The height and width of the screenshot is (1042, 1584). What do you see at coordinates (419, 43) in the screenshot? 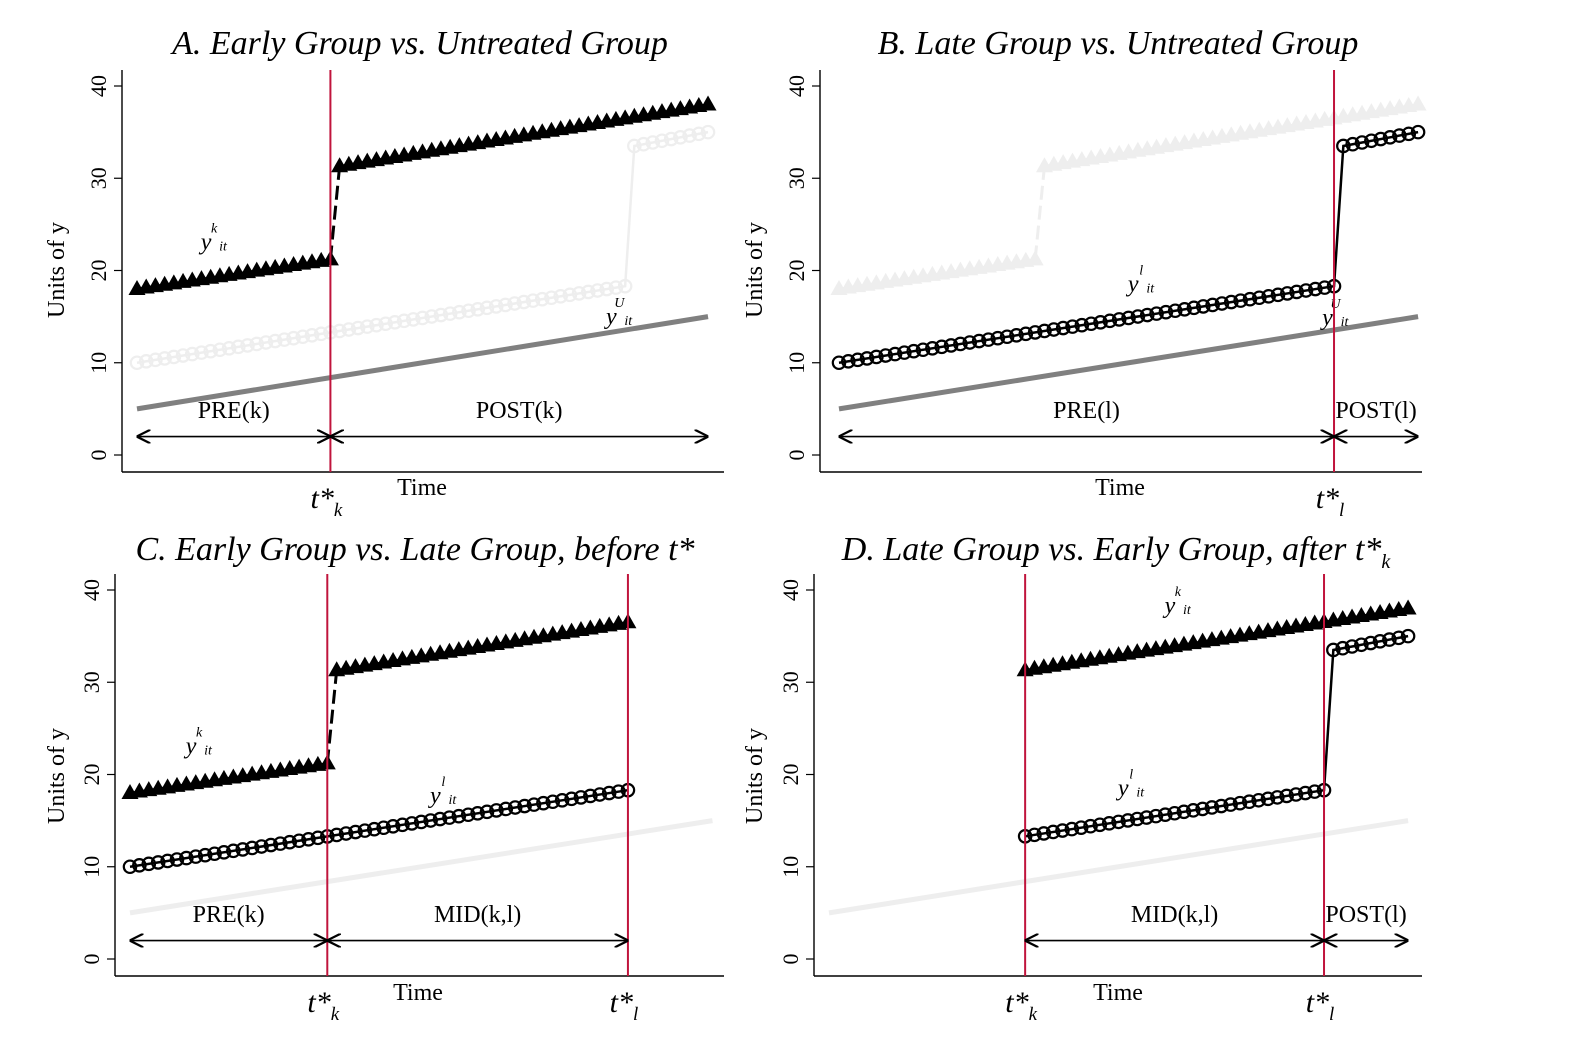
I see `panel-title: A. Early Group vs. Untreated Group` at bounding box center [419, 43].